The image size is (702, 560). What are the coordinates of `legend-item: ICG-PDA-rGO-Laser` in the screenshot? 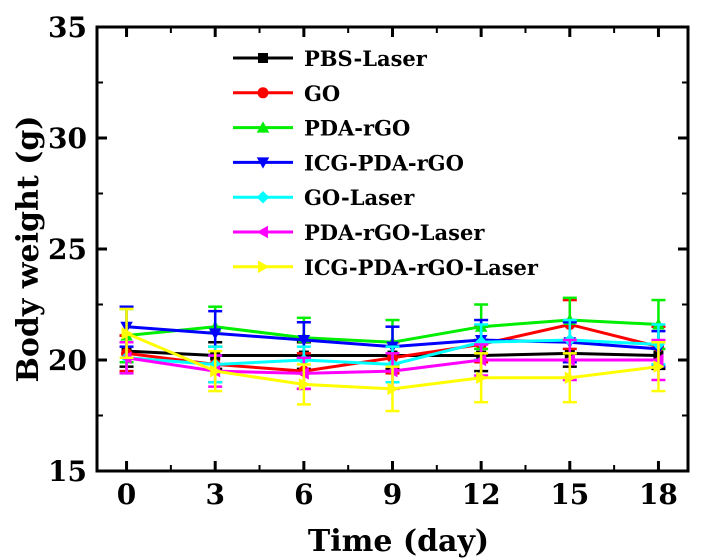 It's located at (386, 267).